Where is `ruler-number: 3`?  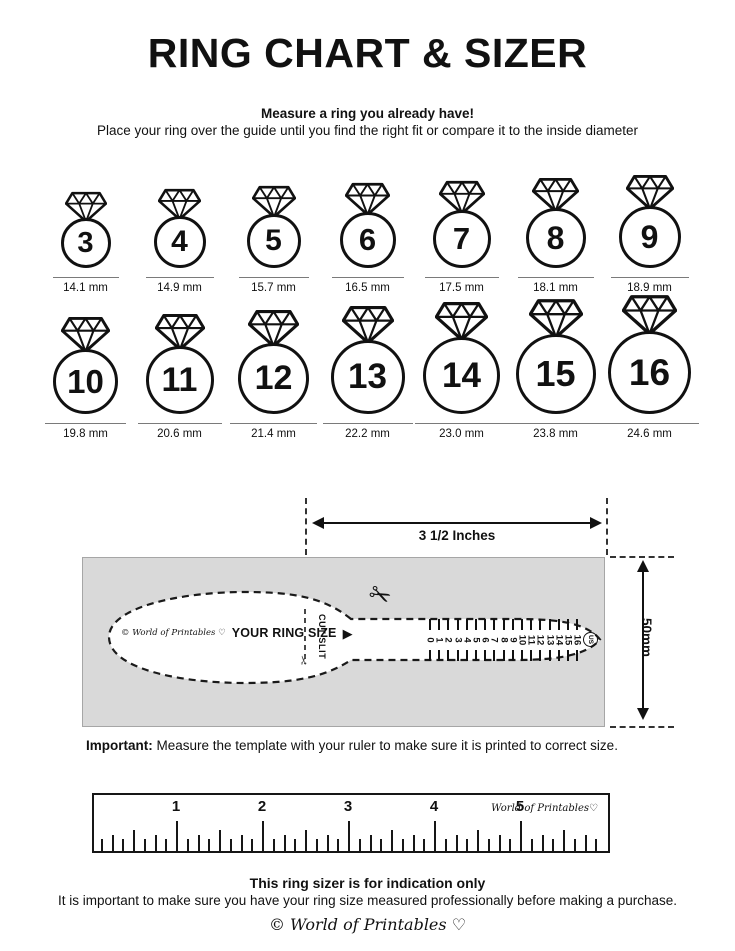 ruler-number: 3 is located at coordinates (348, 806).